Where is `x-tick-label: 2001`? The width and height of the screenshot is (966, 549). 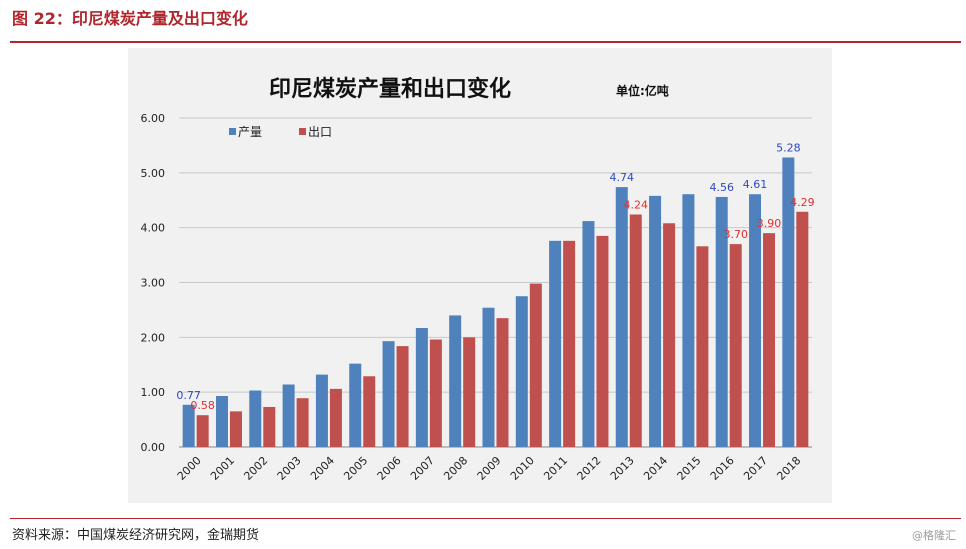 x-tick-label: 2001 is located at coordinates (222, 468).